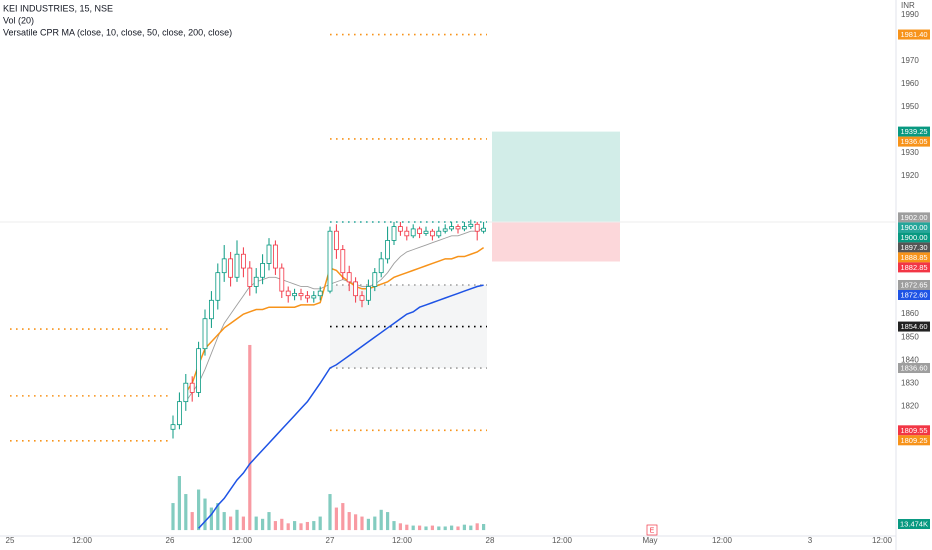 This screenshot has width=932, height=550. Describe the element at coordinates (910, 175) in the screenshot. I see `y-tick-label: 1920` at that location.